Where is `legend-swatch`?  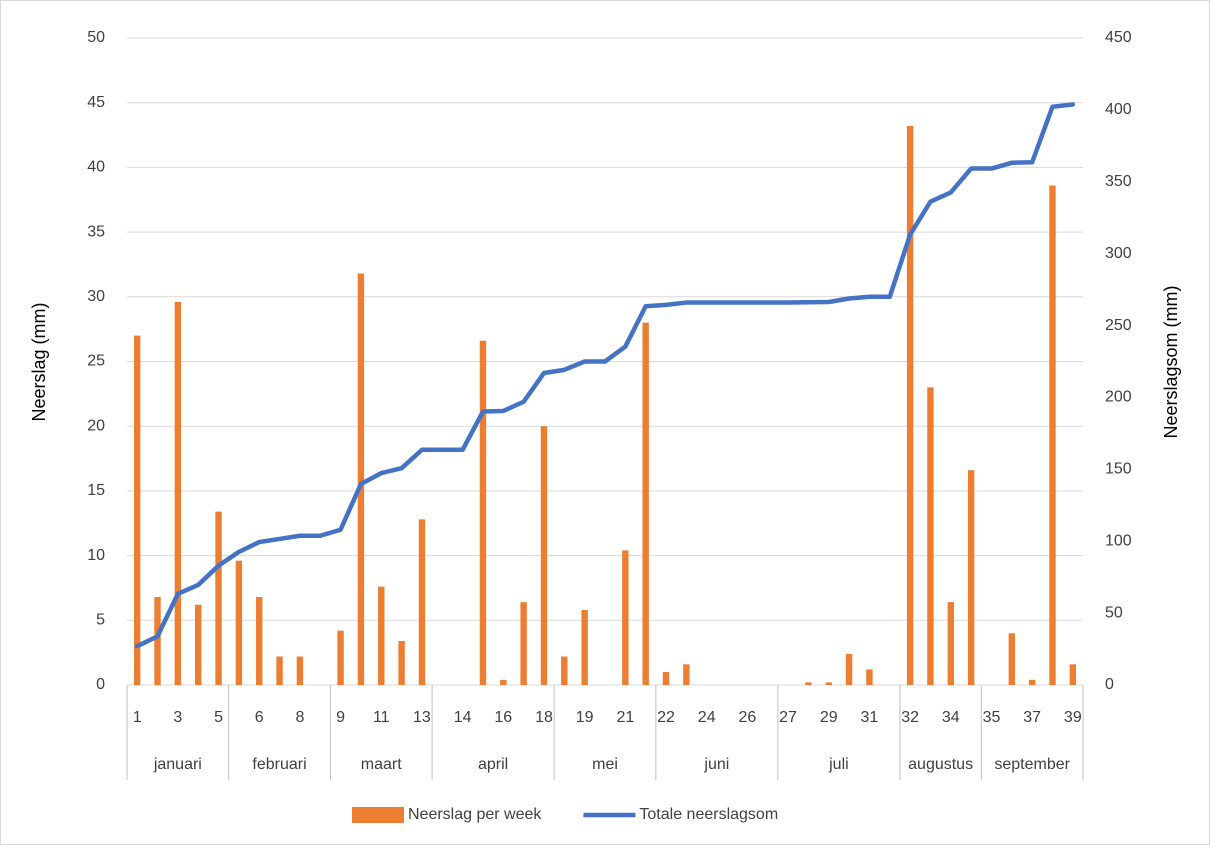
legend-swatch is located at coordinates (378, 815).